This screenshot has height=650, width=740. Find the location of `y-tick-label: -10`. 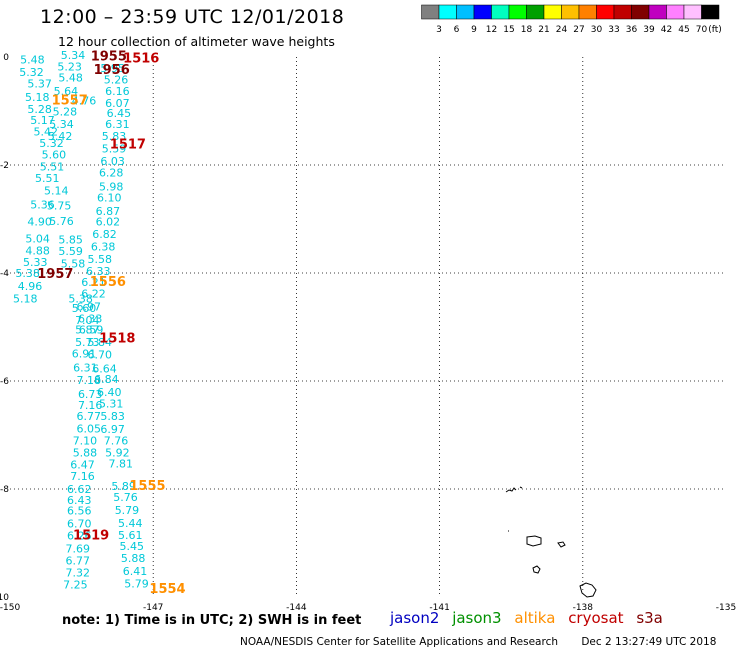

y-tick-label: -10 is located at coordinates (4, 598).